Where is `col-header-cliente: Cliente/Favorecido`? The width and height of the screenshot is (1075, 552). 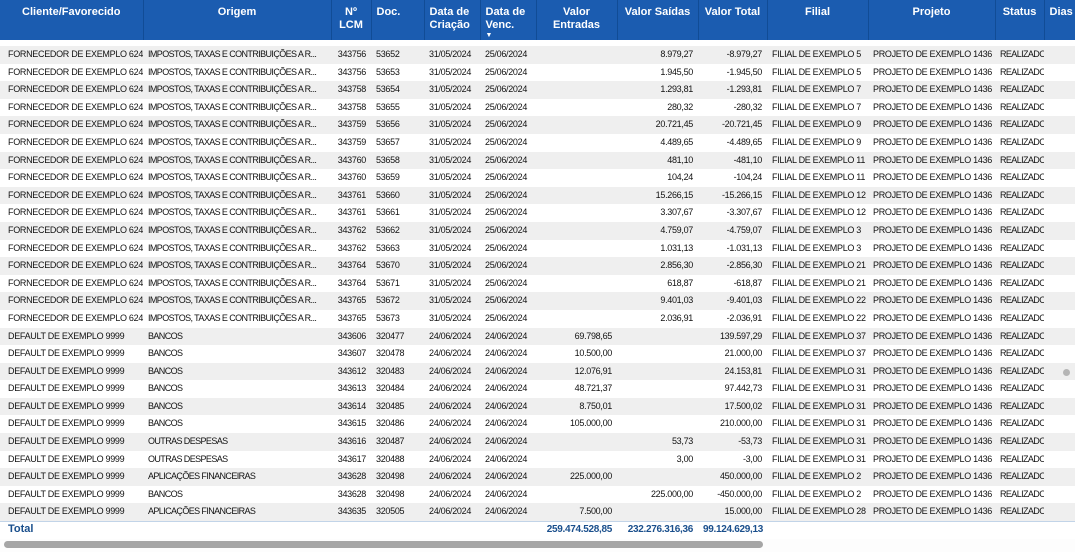 col-header-cliente: Cliente/Favorecido is located at coordinates (72, 20).